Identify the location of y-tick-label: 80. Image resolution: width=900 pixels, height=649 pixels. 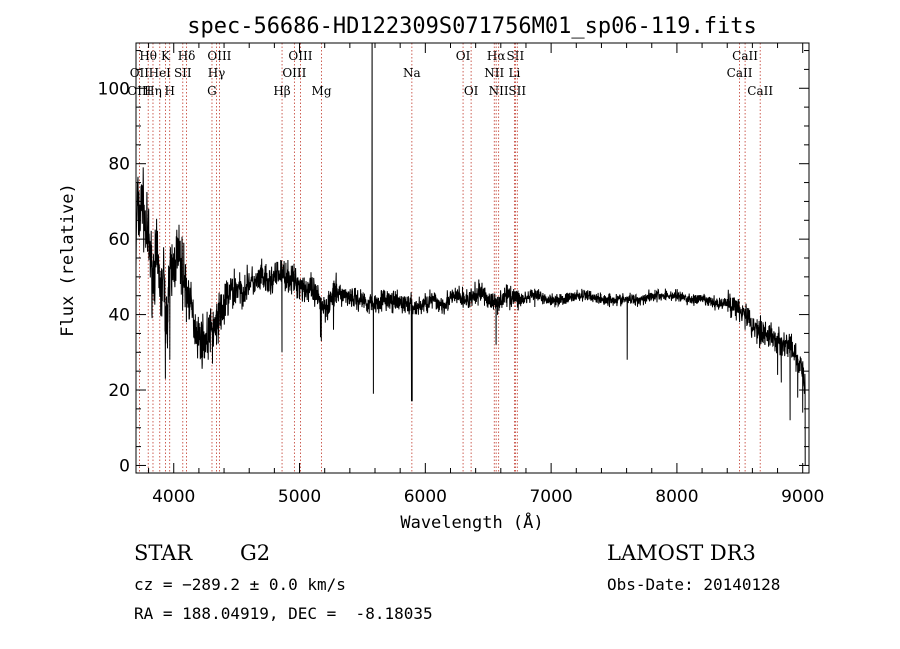
(119, 165).